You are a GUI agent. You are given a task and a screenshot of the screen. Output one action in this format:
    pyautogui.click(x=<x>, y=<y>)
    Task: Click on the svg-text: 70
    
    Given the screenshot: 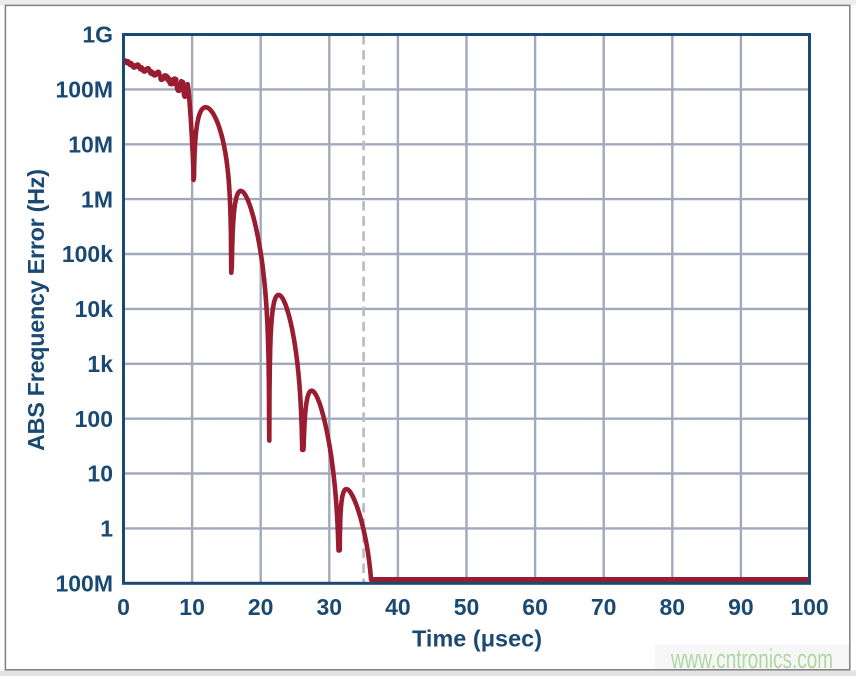 What is the action you would take?
    pyautogui.click(x=604, y=607)
    